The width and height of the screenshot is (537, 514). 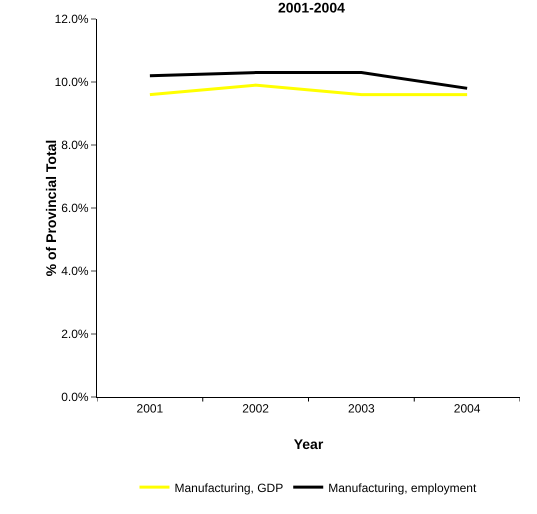 I want to click on y-tick-label: 6.0%, so click(x=75, y=208).